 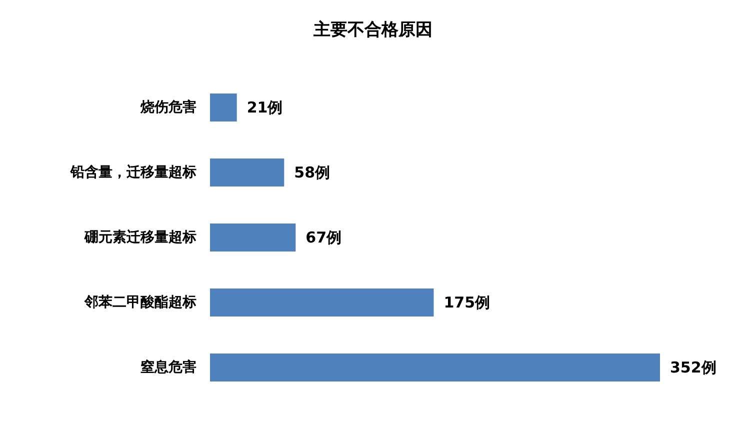 I want to click on data-label: 175例, so click(x=467, y=303).